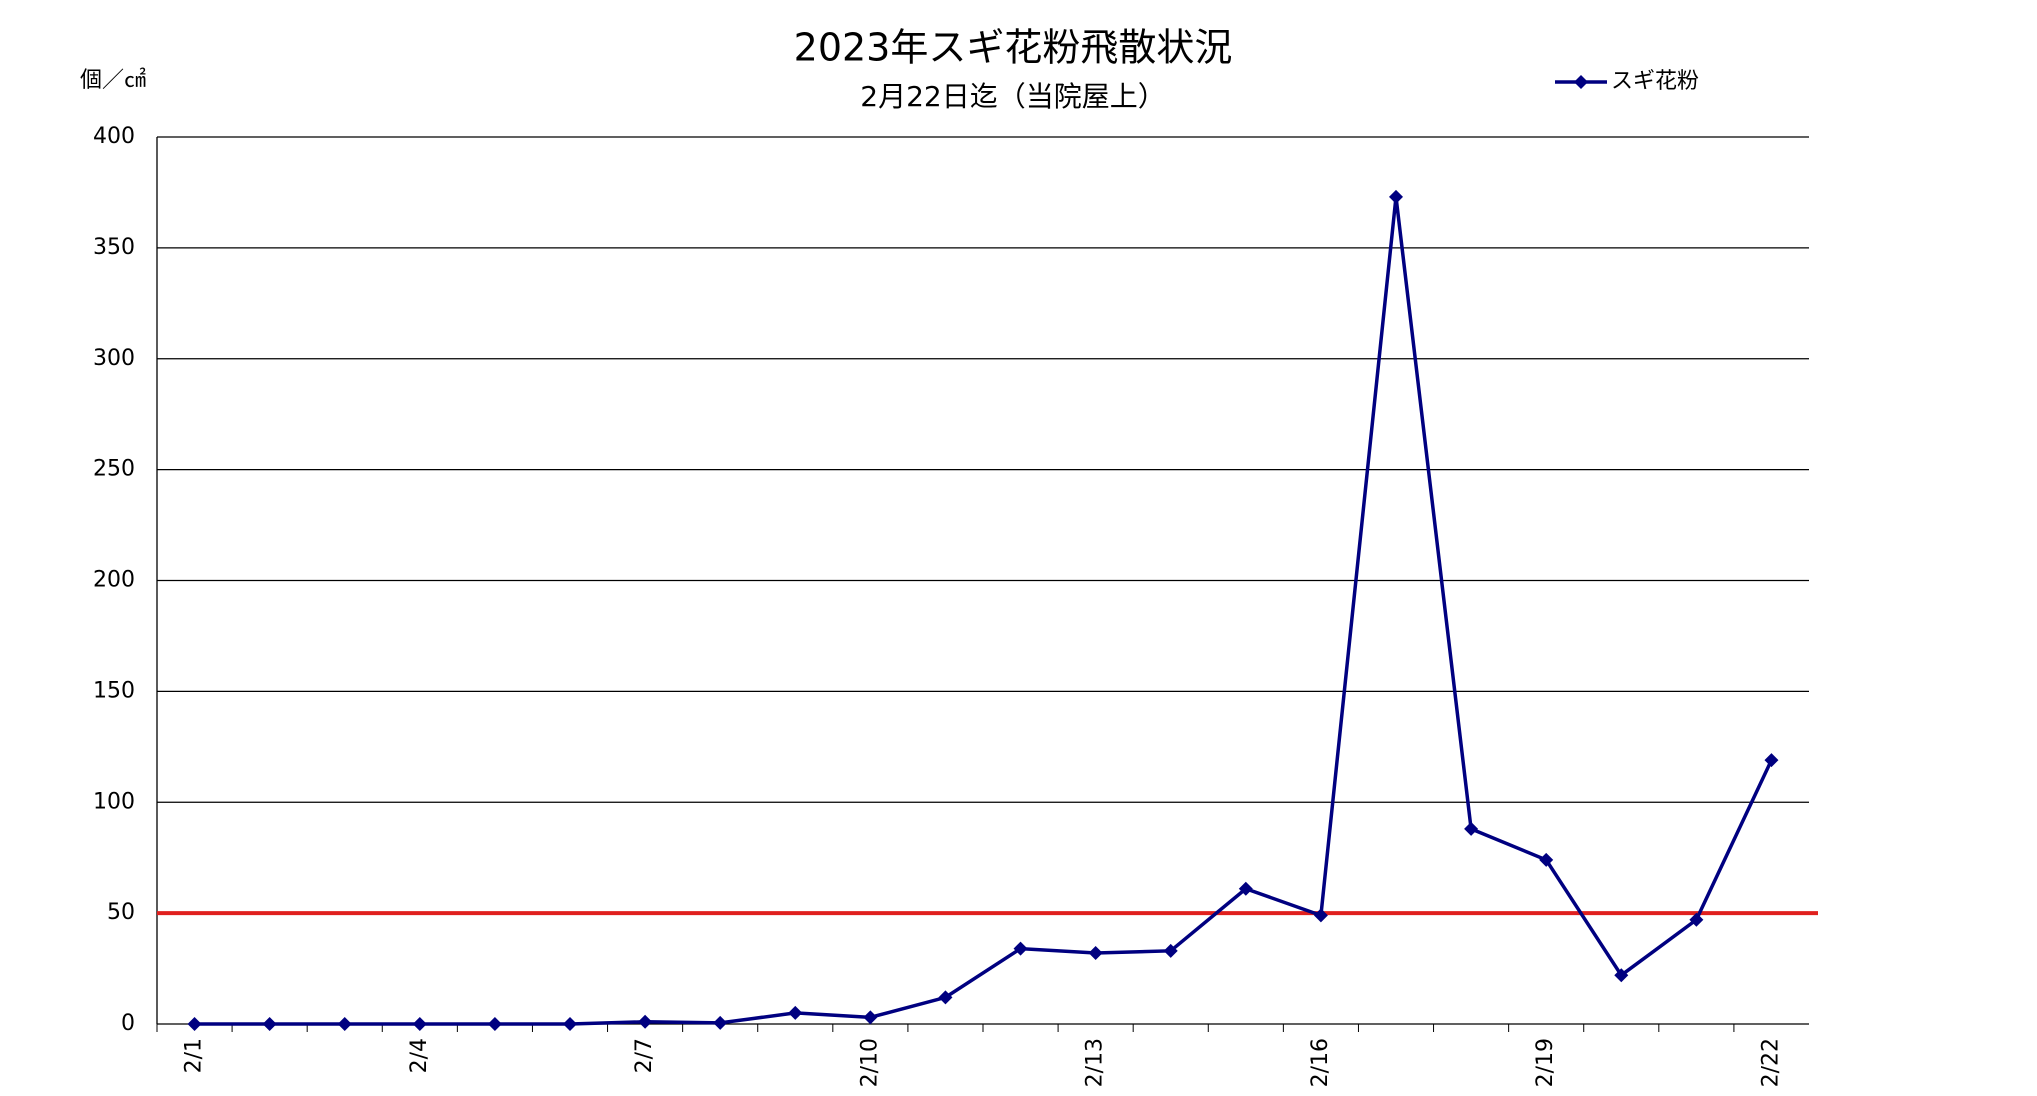  Describe the element at coordinates (1013, 48) in the screenshot. I see `chart-title: 2023年スギ花粉飛散状況` at that location.